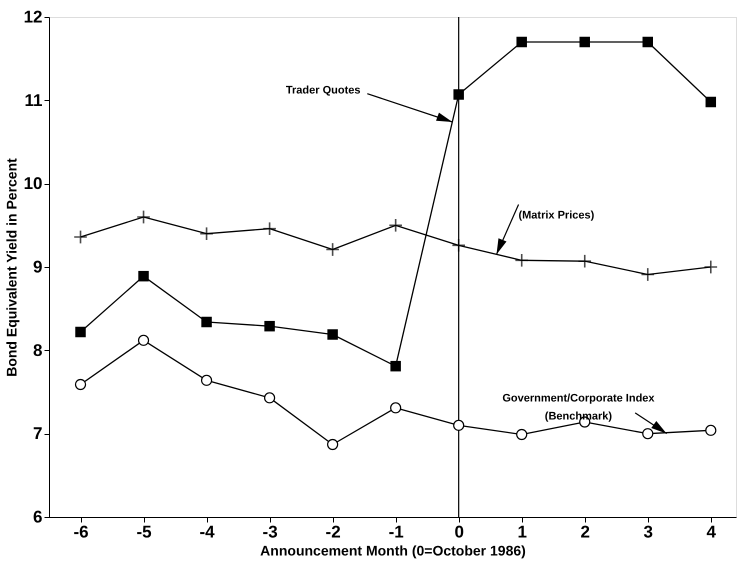 The height and width of the screenshot is (563, 738). I want to click on y-tick-label: 11, so click(33, 100).